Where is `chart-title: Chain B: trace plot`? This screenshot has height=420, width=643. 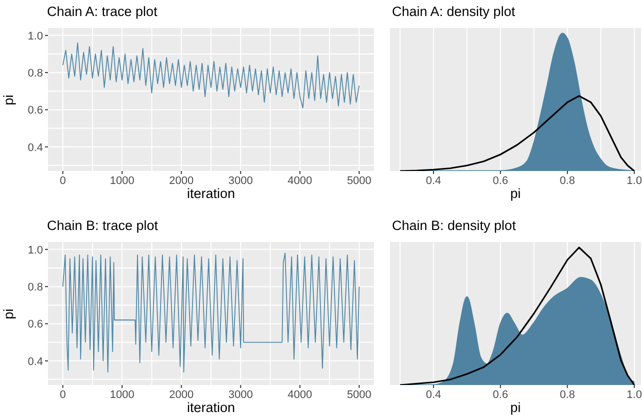 chart-title: Chain B: trace plot is located at coordinates (102, 225).